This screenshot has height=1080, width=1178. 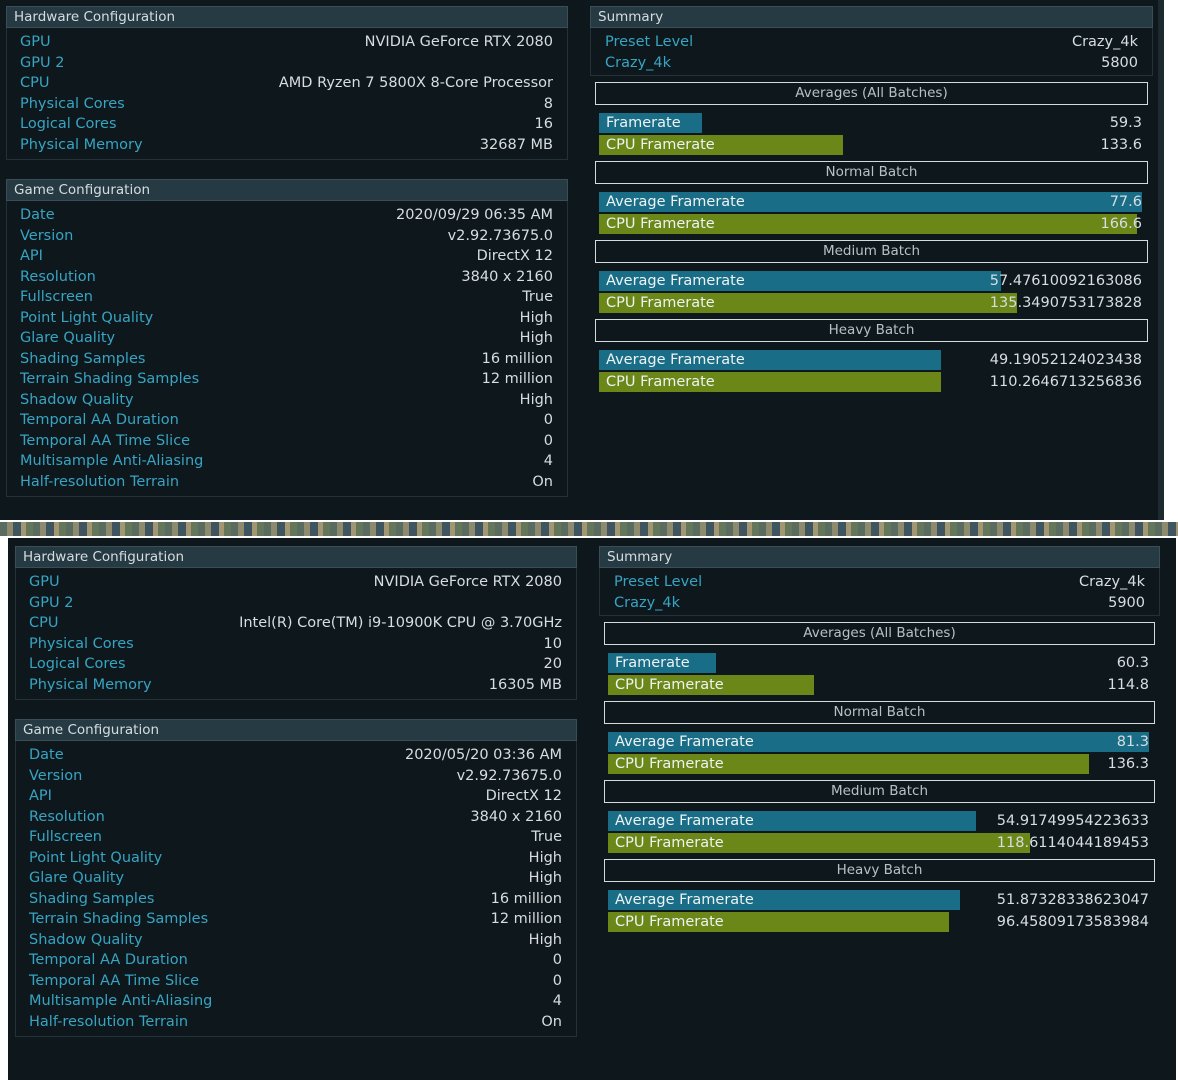 What do you see at coordinates (1065, 303) in the screenshot?
I see `bar-value: 135.3490753173828` at bounding box center [1065, 303].